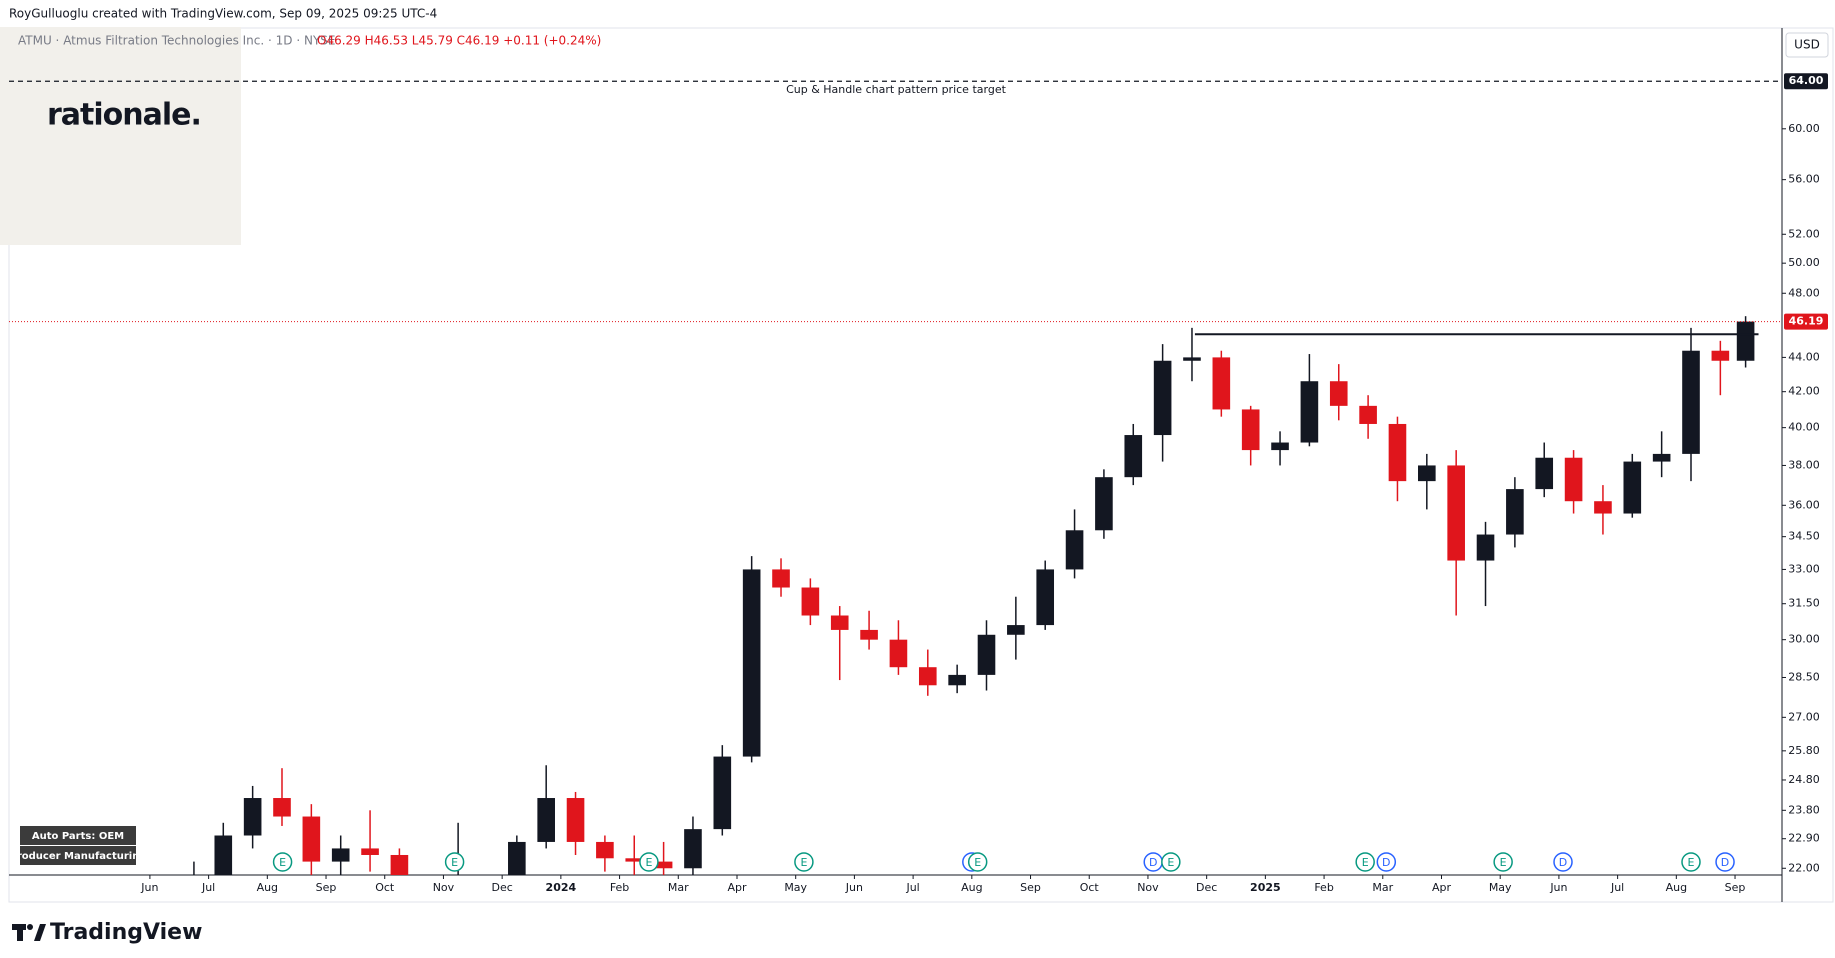  Describe the element at coordinates (1804, 838) in the screenshot. I see `y-tick-label: 22.90` at that location.